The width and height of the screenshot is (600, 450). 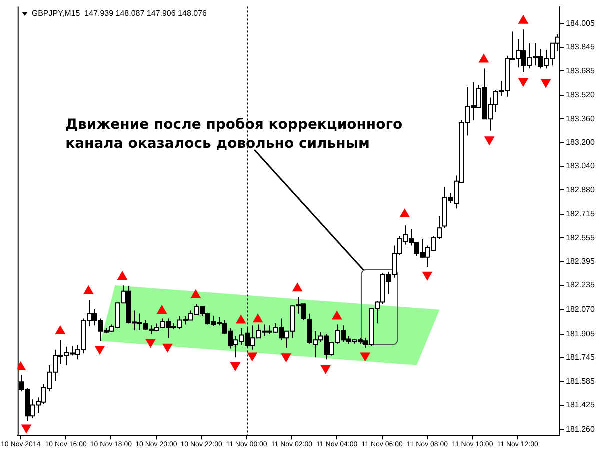 What do you see at coordinates (581, 334) in the screenshot?
I see `y-tick-label: 181.905` at bounding box center [581, 334].